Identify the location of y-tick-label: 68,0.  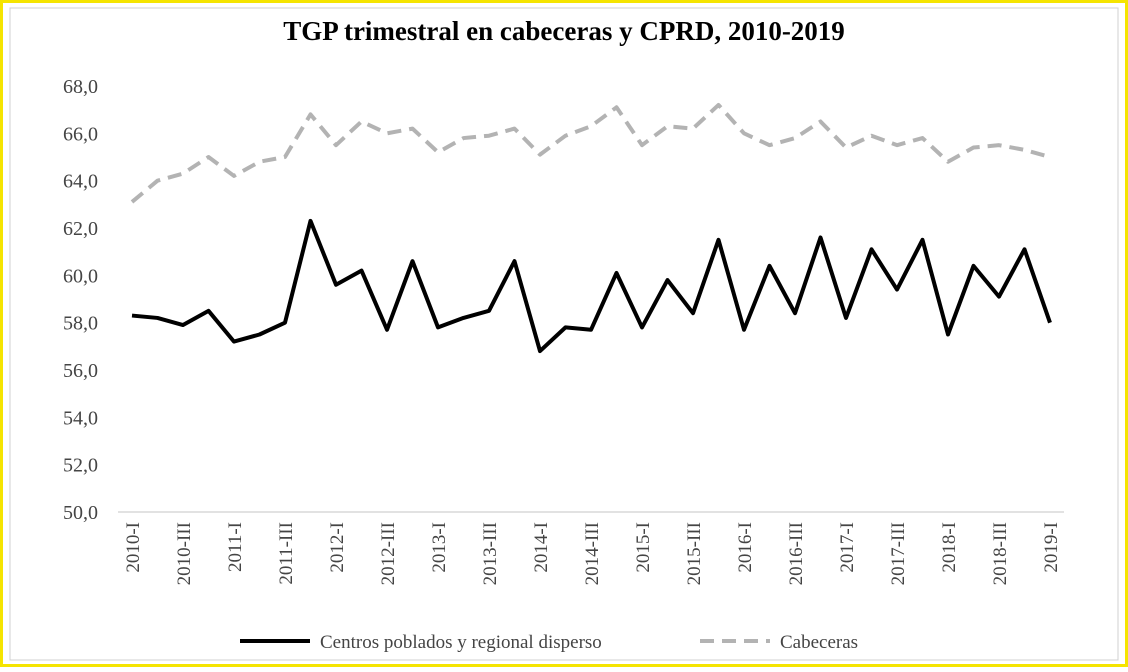
(80, 87).